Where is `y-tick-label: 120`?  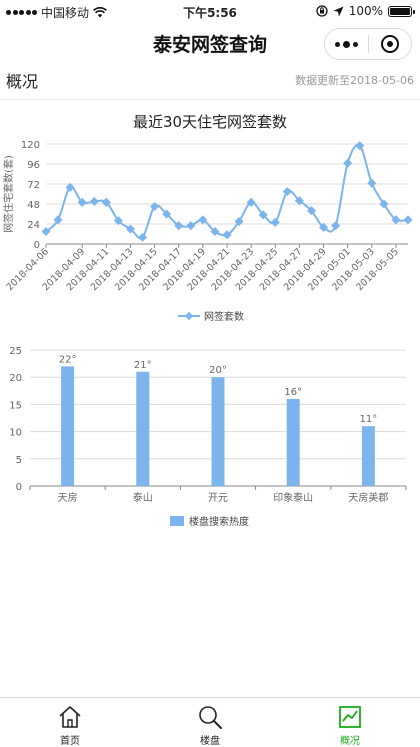
y-tick-label: 120 is located at coordinates (30, 145).